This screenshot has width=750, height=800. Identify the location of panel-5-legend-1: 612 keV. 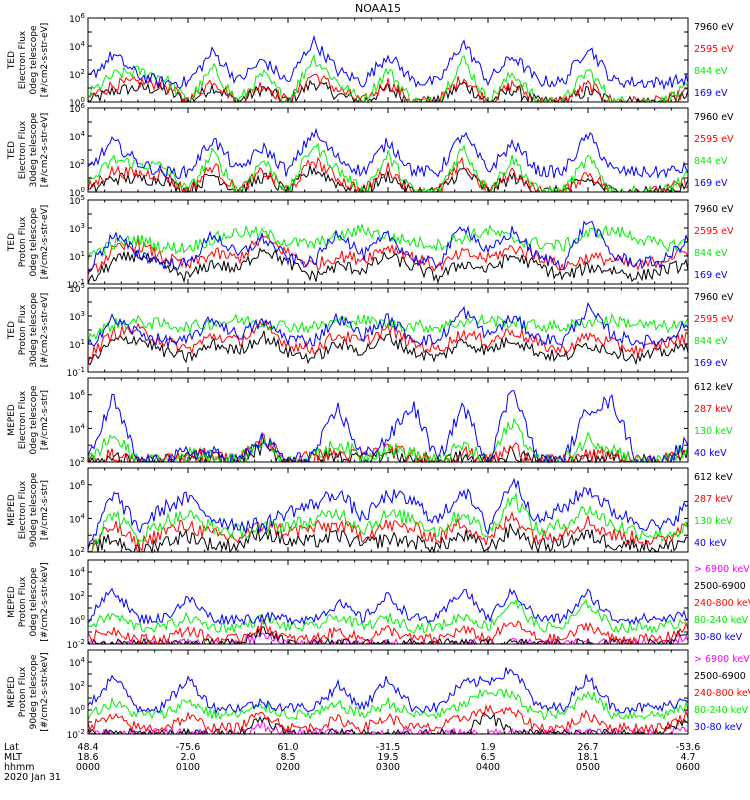
(713, 387).